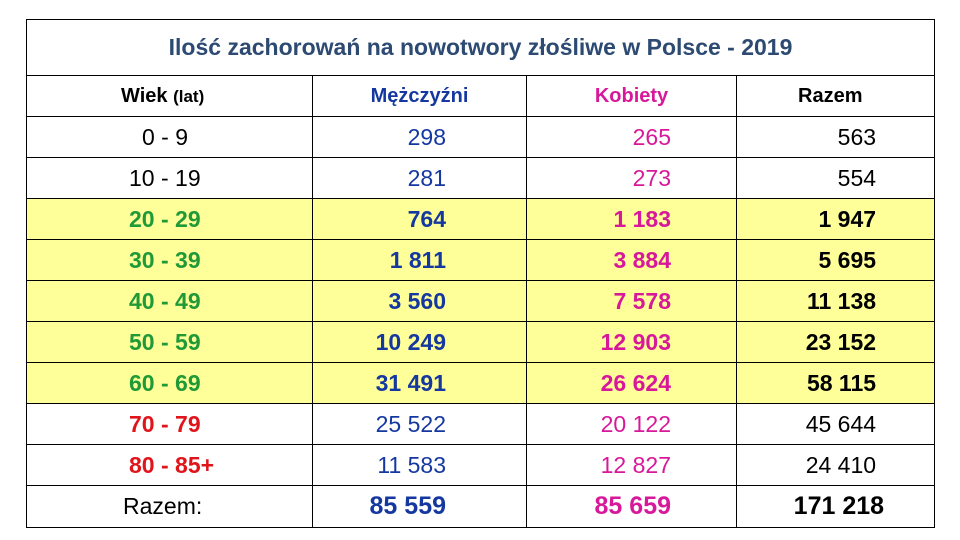 The image size is (960, 540). Describe the element at coordinates (419, 424) in the screenshot. I see `men-cell: 25 522` at that location.